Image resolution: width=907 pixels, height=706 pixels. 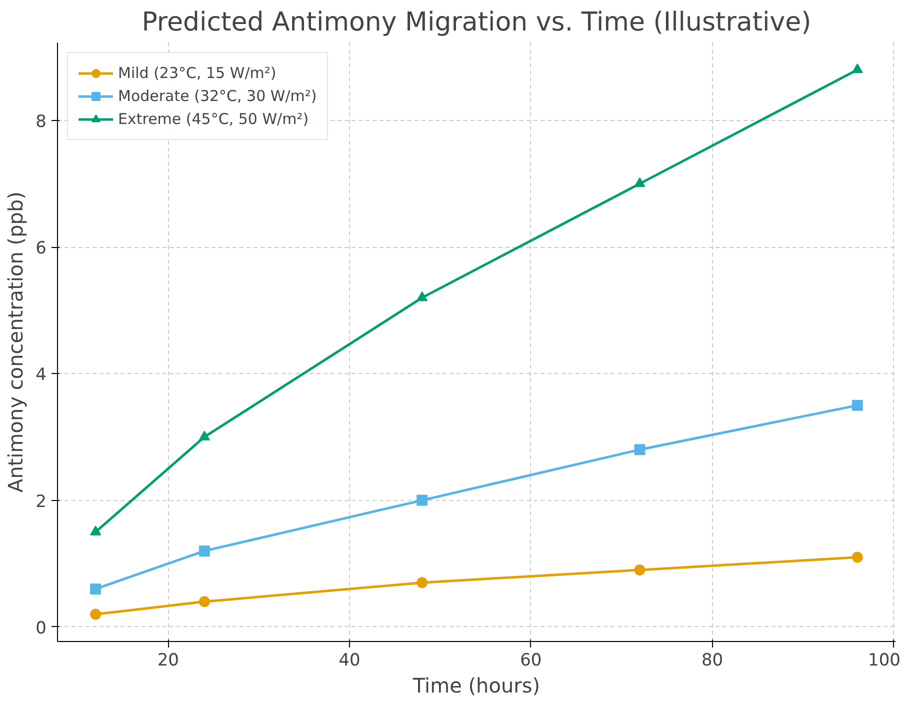 What do you see at coordinates (41, 248) in the screenshot?
I see `y-tick-label: 6` at bounding box center [41, 248].